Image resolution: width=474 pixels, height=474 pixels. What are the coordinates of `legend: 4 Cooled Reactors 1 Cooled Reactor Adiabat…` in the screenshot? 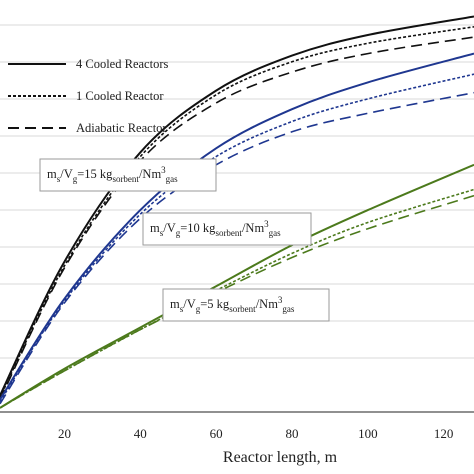 It's located at (88, 96).